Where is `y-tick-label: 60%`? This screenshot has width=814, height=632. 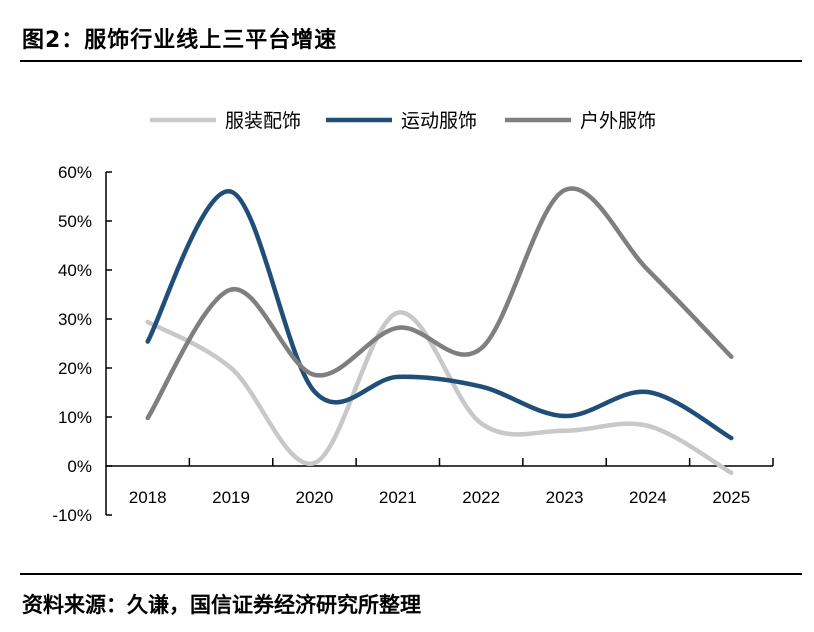 y-tick-label: 60% is located at coordinates (75, 172).